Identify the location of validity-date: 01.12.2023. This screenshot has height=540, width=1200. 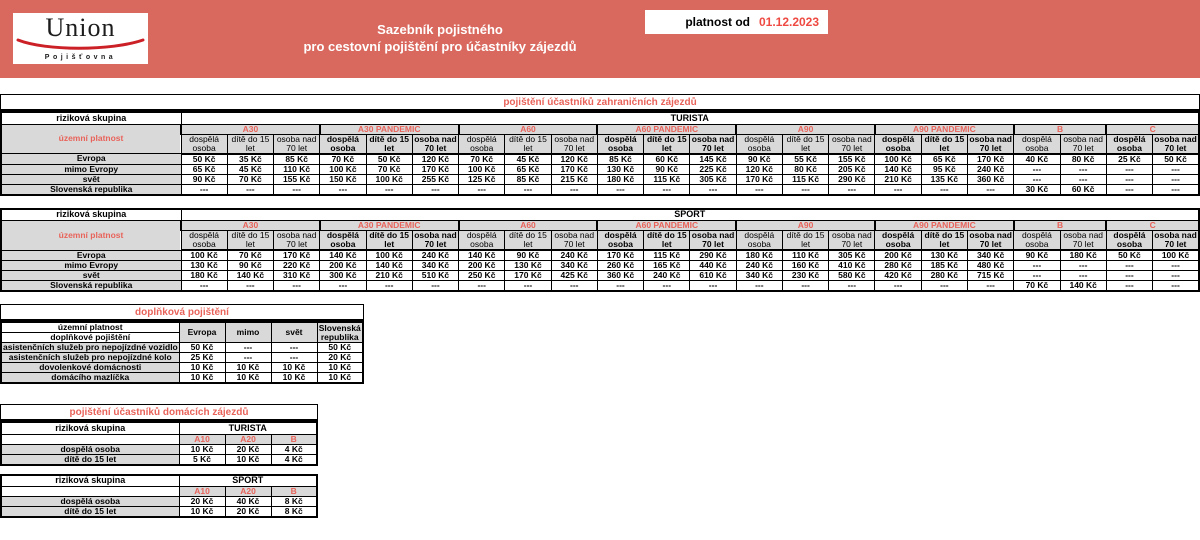
(789, 22).